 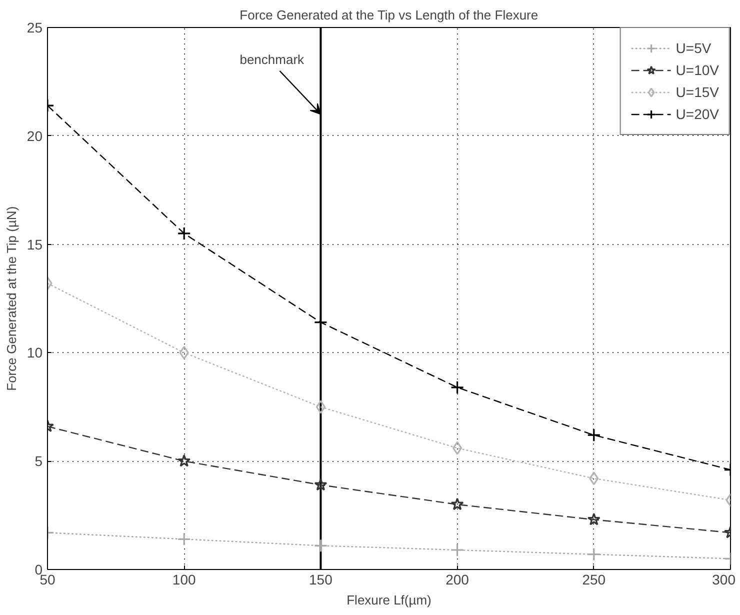 What do you see at coordinates (694, 48) in the screenshot?
I see `legend-label: U=5V` at bounding box center [694, 48].